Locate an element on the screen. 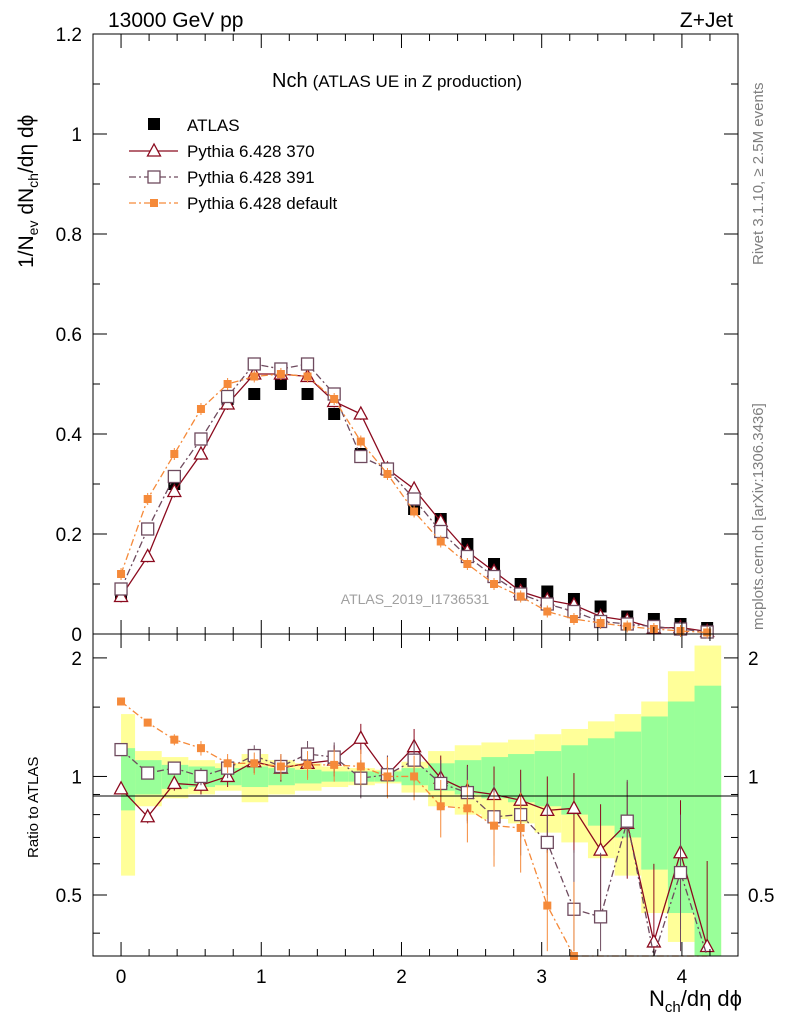 This screenshot has height=1024, width=786. x-tick-label: 2 is located at coordinates (401, 977).